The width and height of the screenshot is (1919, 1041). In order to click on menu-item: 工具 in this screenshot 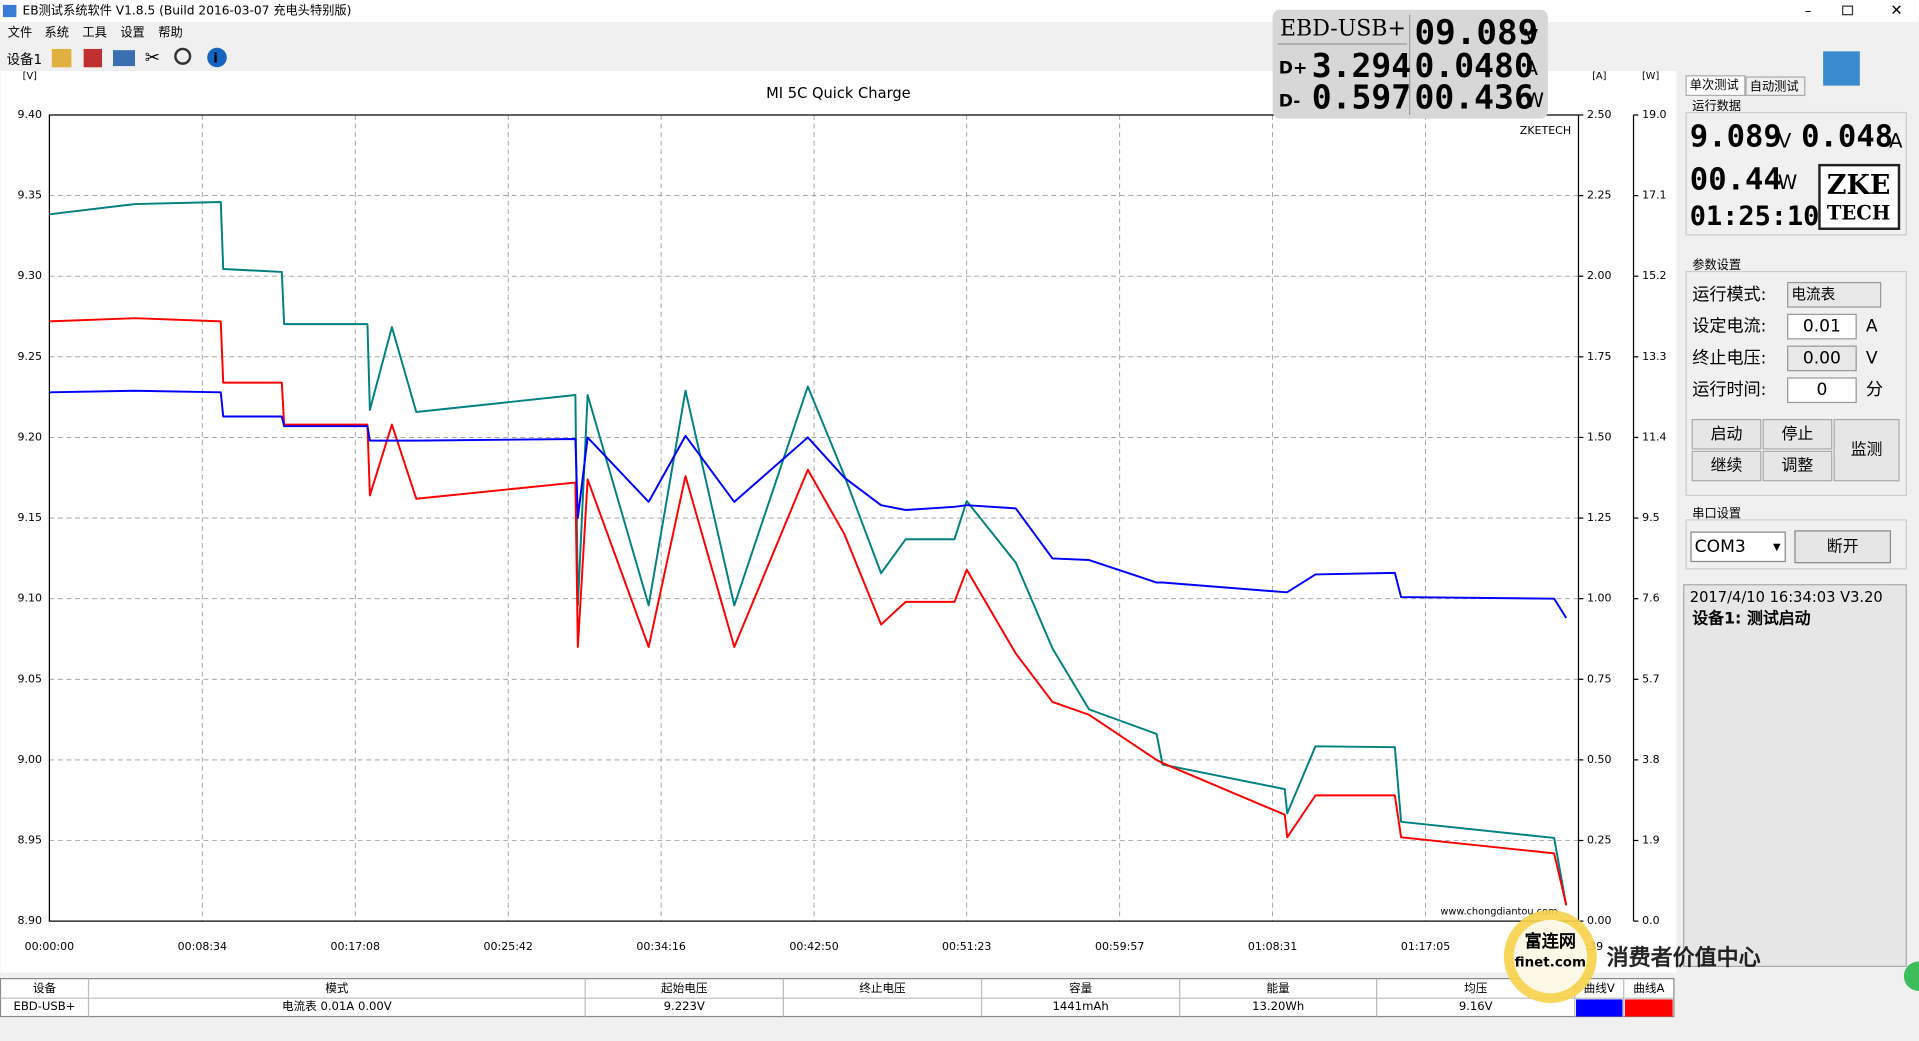, I will do `click(94, 33)`.